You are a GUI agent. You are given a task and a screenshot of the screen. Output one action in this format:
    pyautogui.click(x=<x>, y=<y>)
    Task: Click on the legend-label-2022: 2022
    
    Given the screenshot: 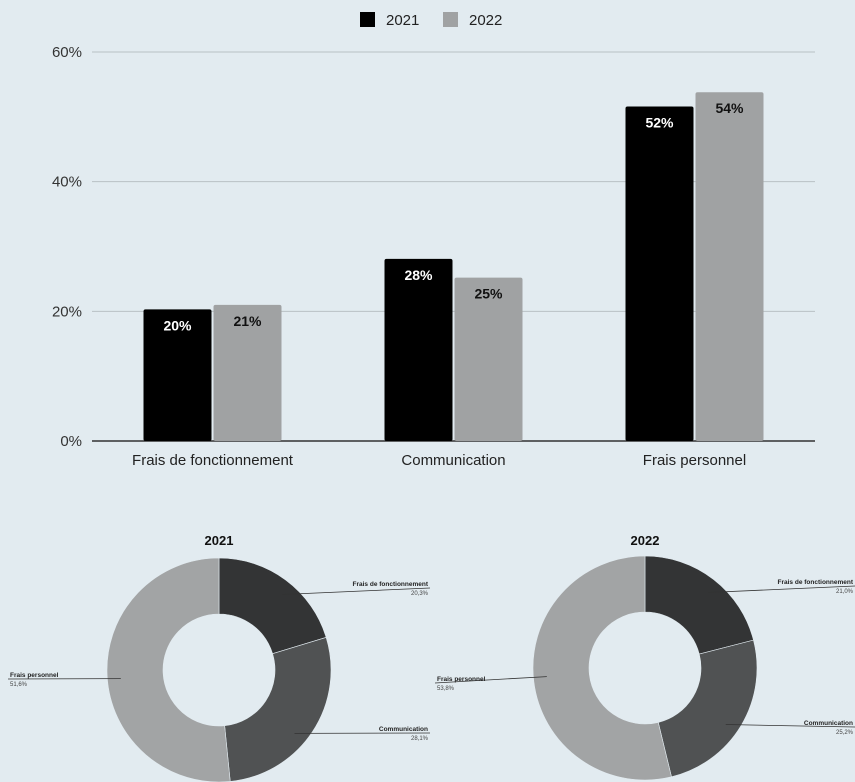 What is the action you would take?
    pyautogui.click(x=485, y=20)
    